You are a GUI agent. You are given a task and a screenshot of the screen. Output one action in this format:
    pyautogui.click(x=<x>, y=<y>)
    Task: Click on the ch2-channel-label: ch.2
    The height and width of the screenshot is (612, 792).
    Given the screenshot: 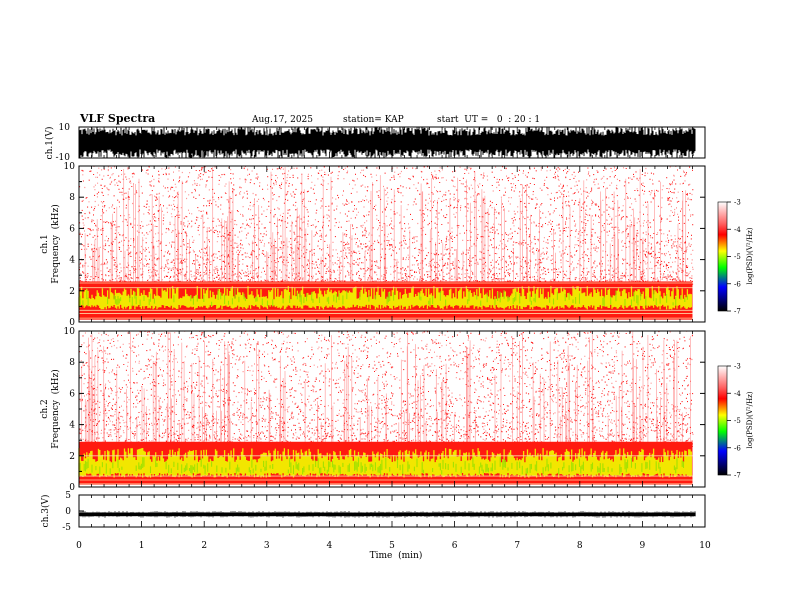 What is the action you would take?
    pyautogui.click(x=45, y=408)
    